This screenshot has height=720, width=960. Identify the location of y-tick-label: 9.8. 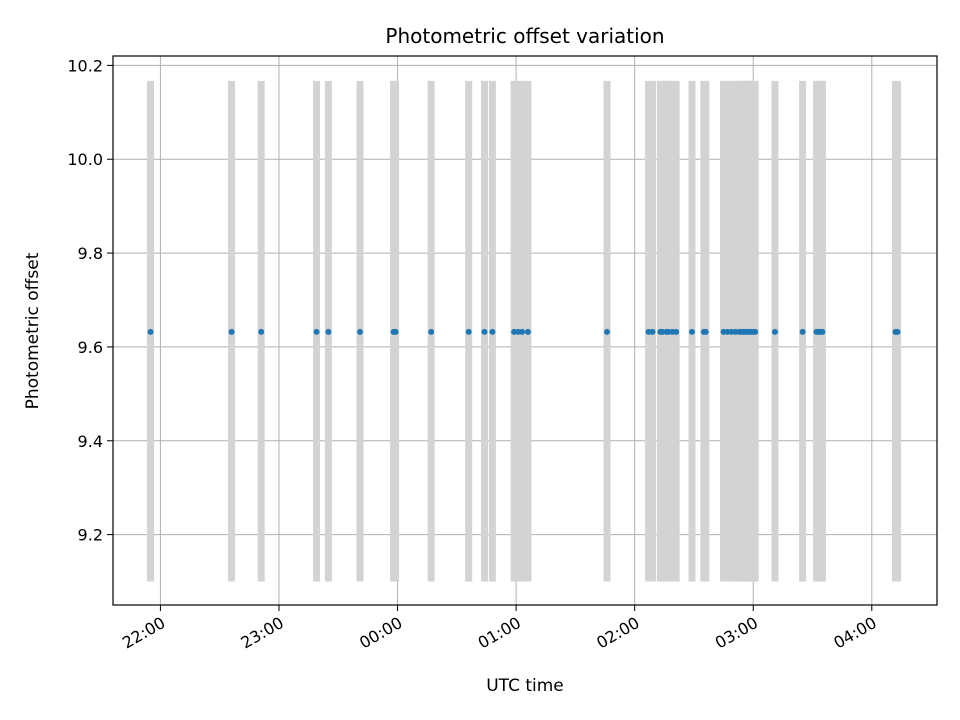
(90, 253).